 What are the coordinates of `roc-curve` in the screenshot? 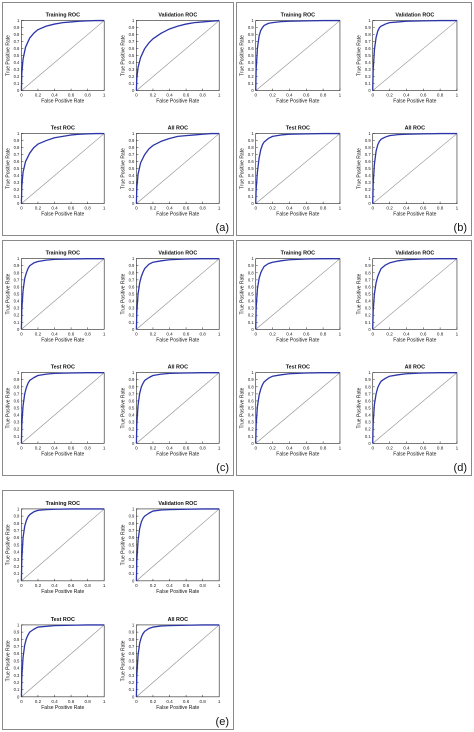 It's located at (62, 660).